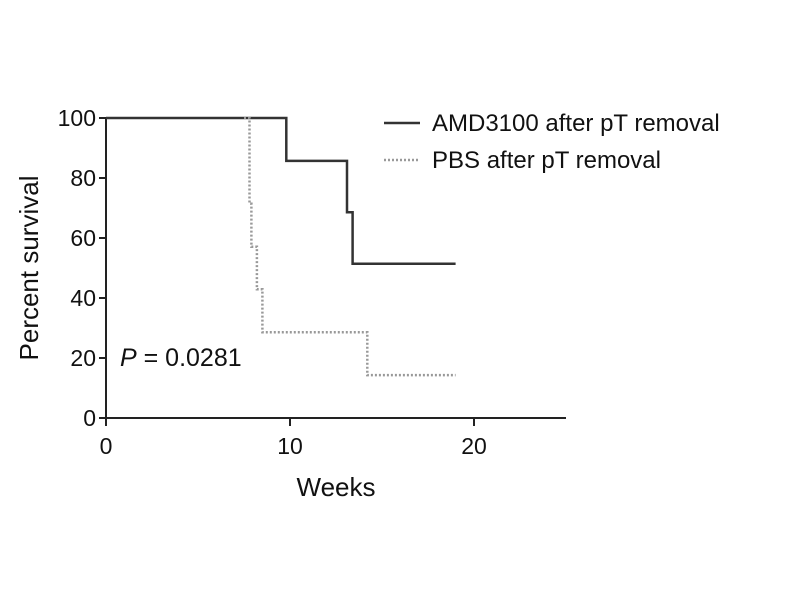  I want to click on x-tick-label: 0, so click(106, 446).